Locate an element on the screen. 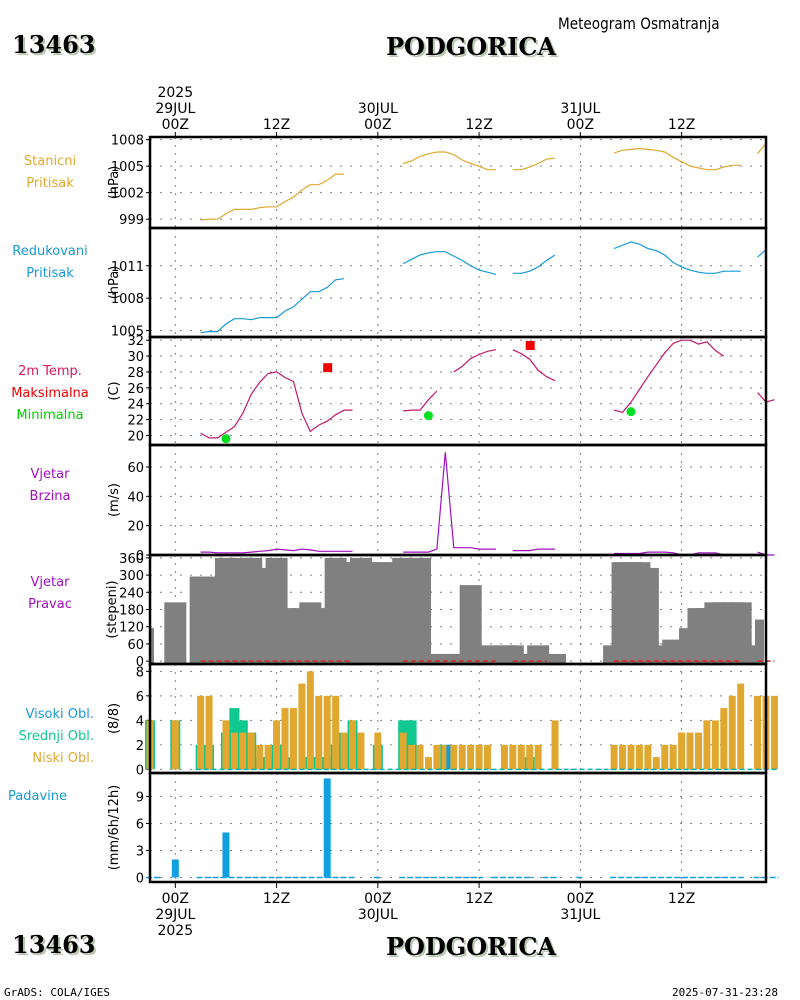  y-tick-label: 40 is located at coordinates (135, 497).